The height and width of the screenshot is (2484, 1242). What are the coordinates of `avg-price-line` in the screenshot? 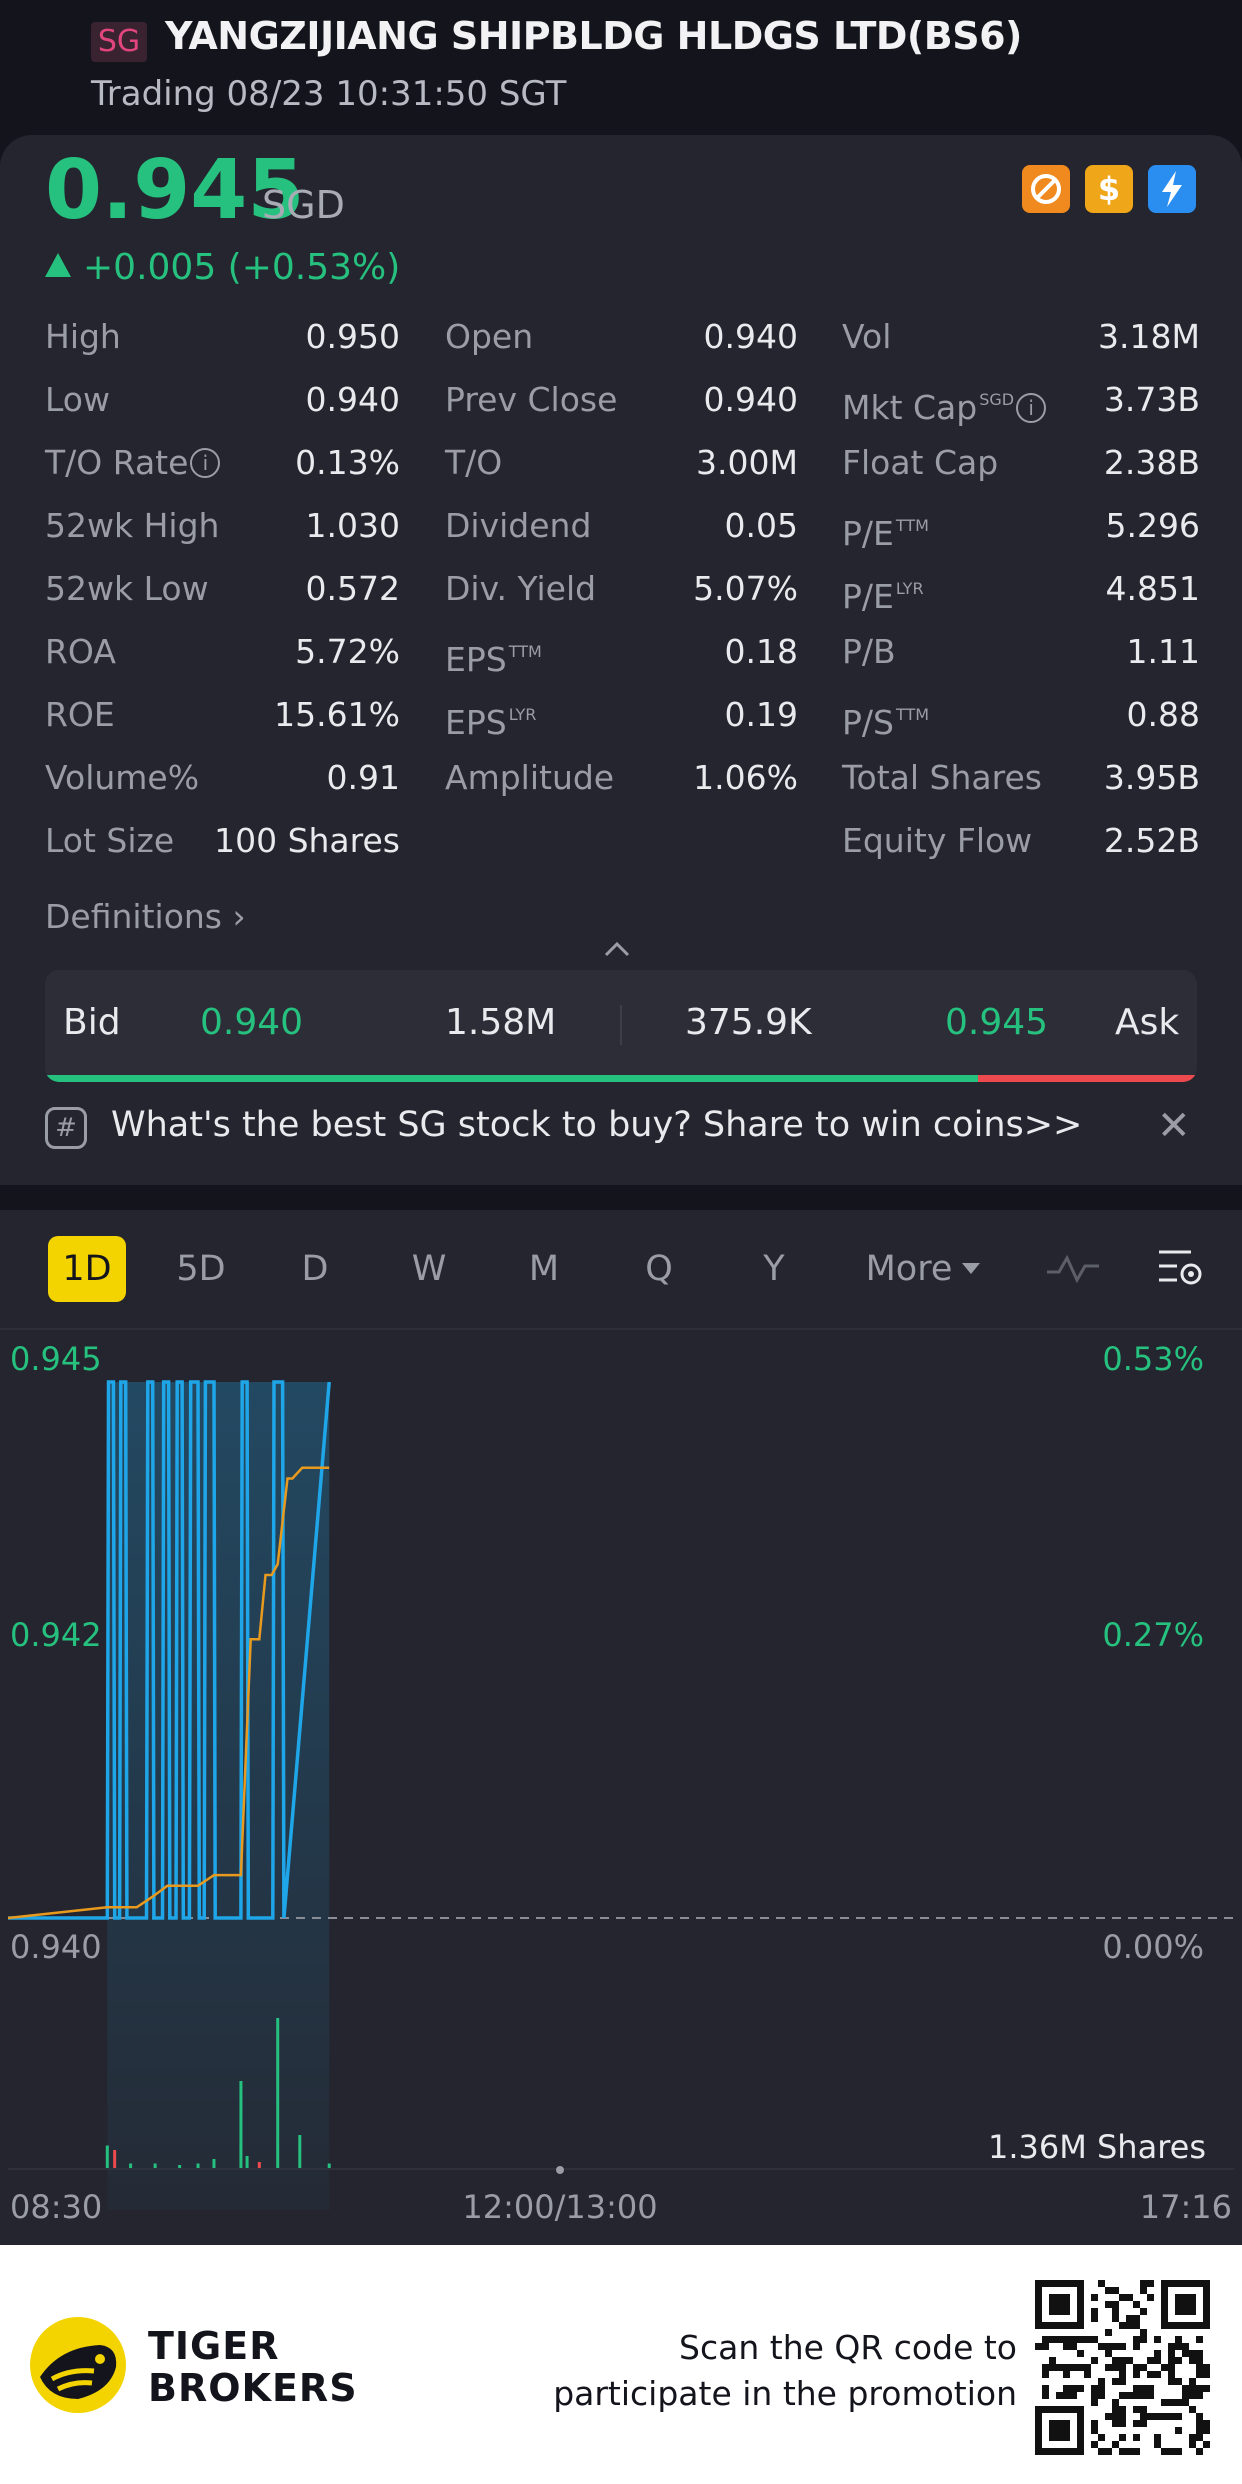 It's located at (168, 1693).